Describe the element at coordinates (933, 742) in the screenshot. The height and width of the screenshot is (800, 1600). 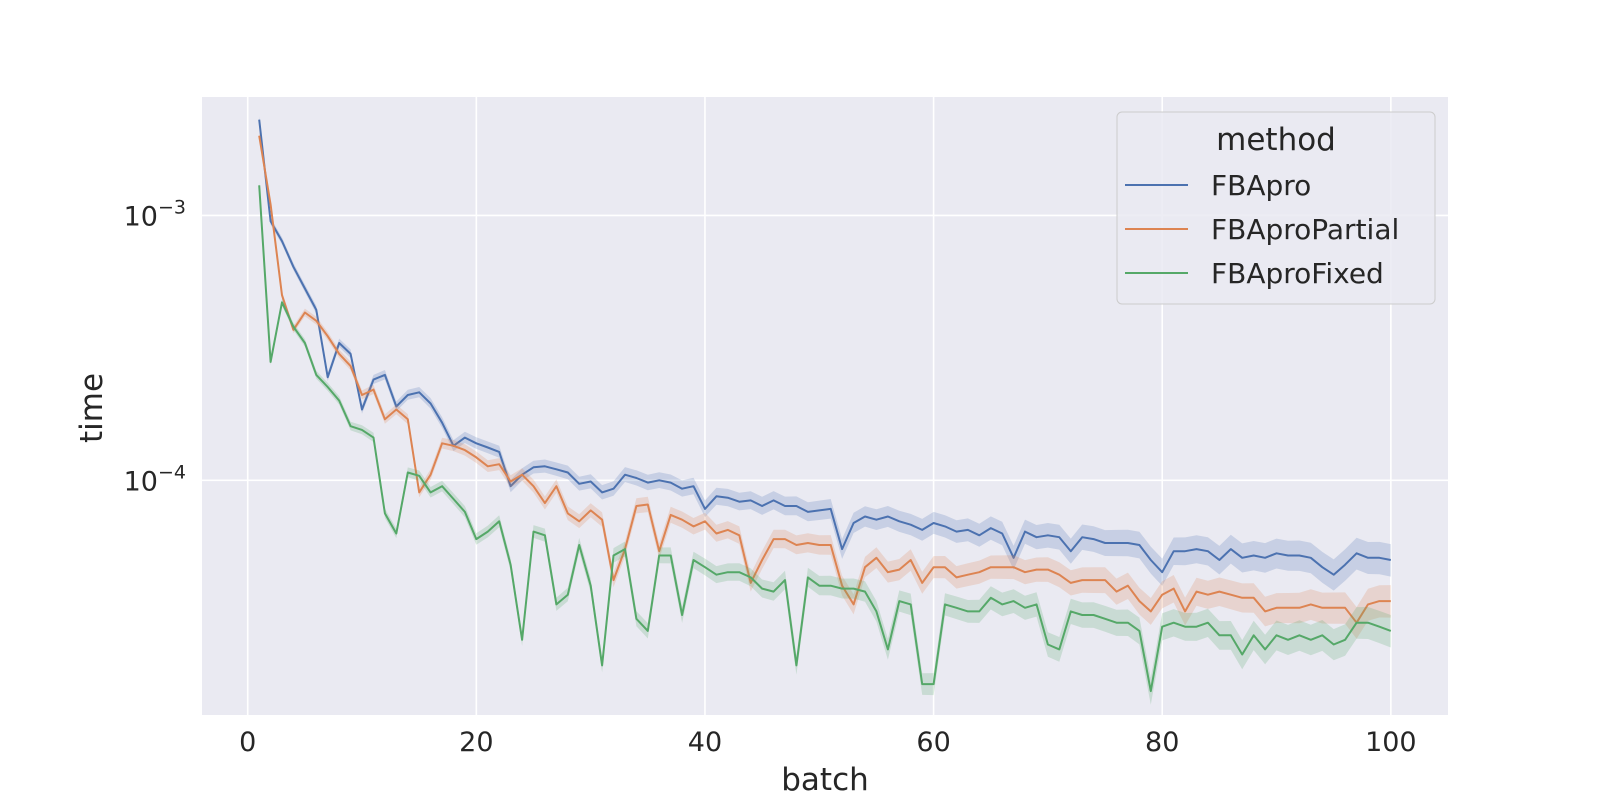
I see `x-tick-label: 60` at that location.